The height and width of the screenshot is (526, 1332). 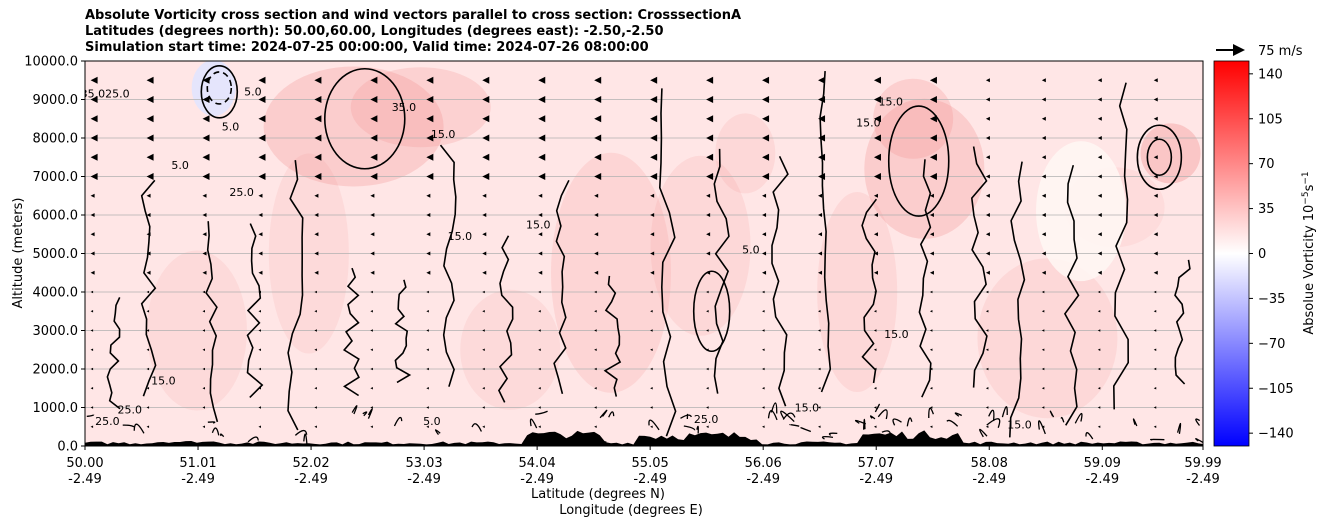 I want to click on contour-loop, so click(x=1159, y=157).